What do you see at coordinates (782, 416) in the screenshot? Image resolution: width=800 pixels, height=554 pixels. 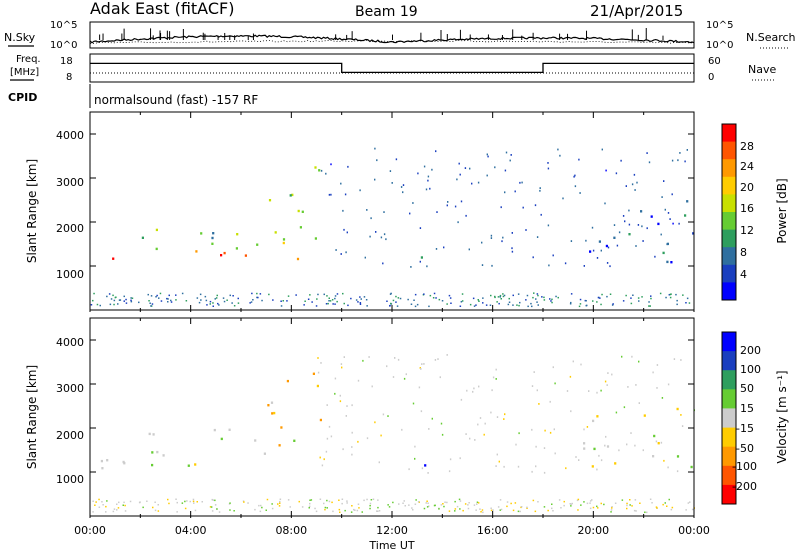 I see `velocity-cbar-label: Velocity [m s⁻¹]` at bounding box center [782, 416].